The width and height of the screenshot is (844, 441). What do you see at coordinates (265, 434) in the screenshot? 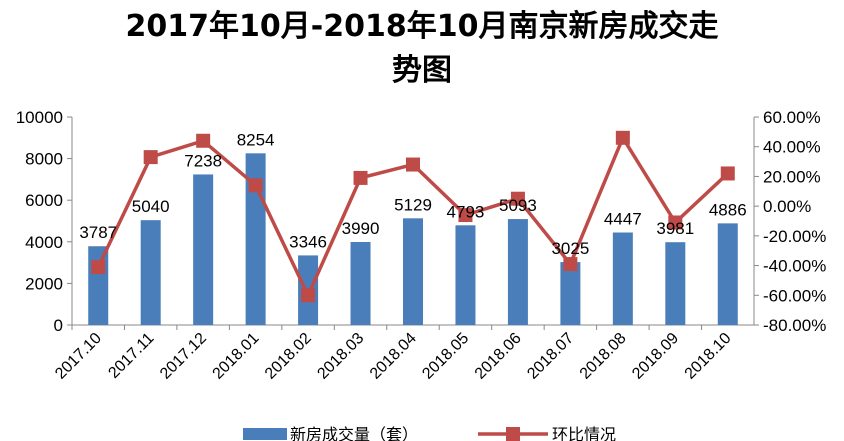
I see `legend-bar-swatch` at bounding box center [265, 434].